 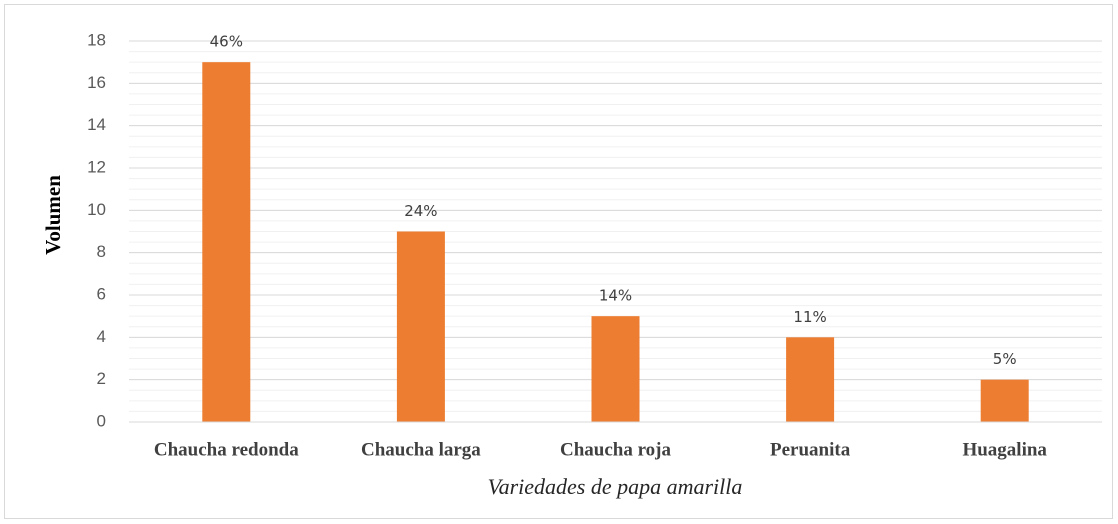 What do you see at coordinates (101, 251) in the screenshot?
I see `y-tick-label: 8` at bounding box center [101, 251].